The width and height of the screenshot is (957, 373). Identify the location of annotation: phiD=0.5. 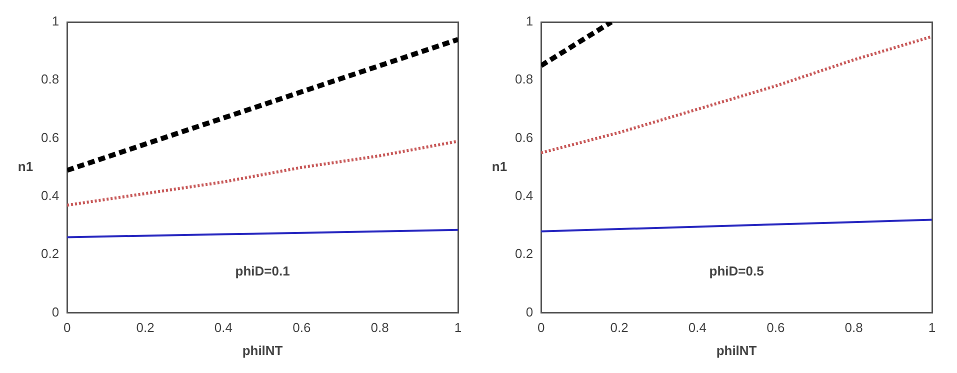
(736, 271).